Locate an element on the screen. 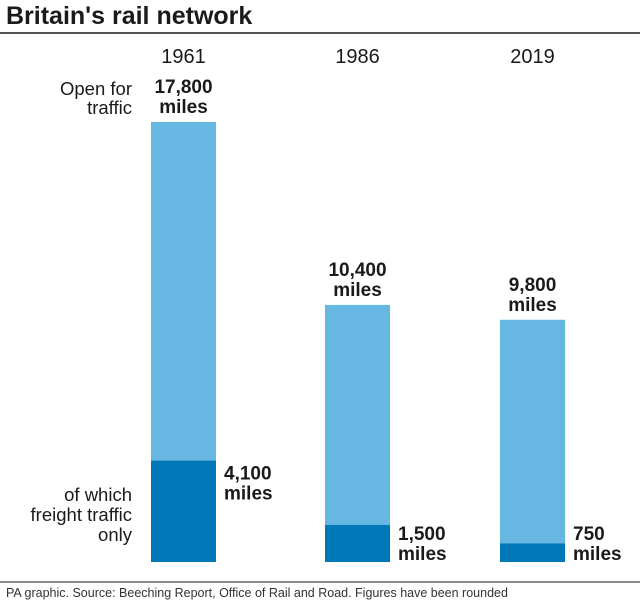 This screenshot has width=640, height=605. freight-value-label-1961: 4,100 is located at coordinates (248, 474).